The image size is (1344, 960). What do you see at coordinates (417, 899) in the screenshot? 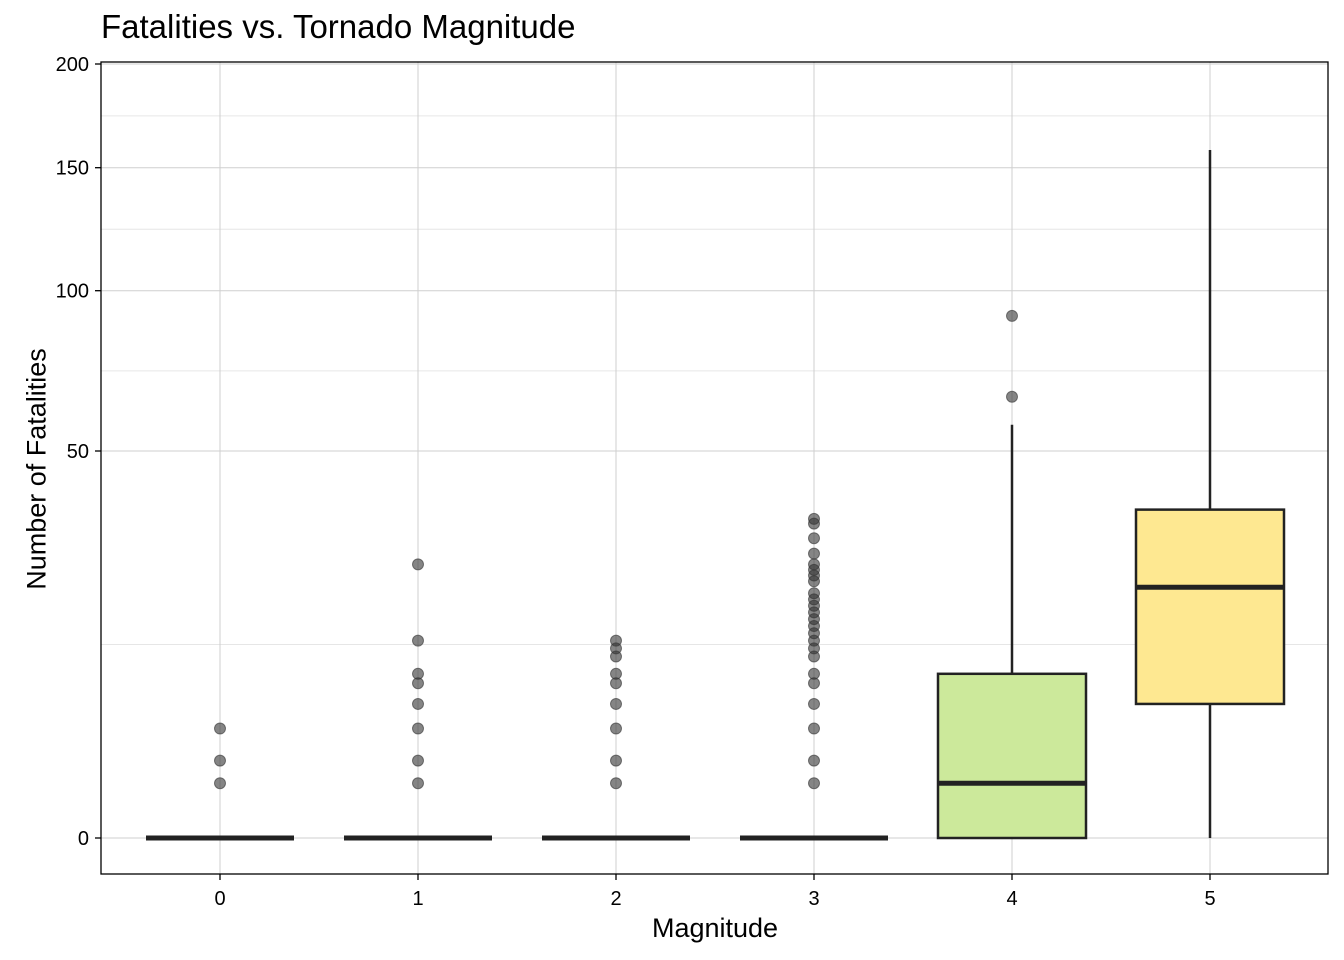
I see `x-tick-label: 1` at bounding box center [417, 899].